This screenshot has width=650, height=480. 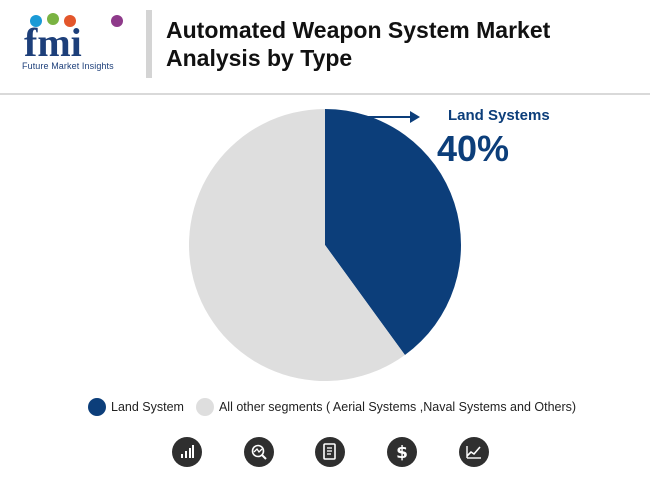 I want to click on document-icon, so click(x=330, y=452).